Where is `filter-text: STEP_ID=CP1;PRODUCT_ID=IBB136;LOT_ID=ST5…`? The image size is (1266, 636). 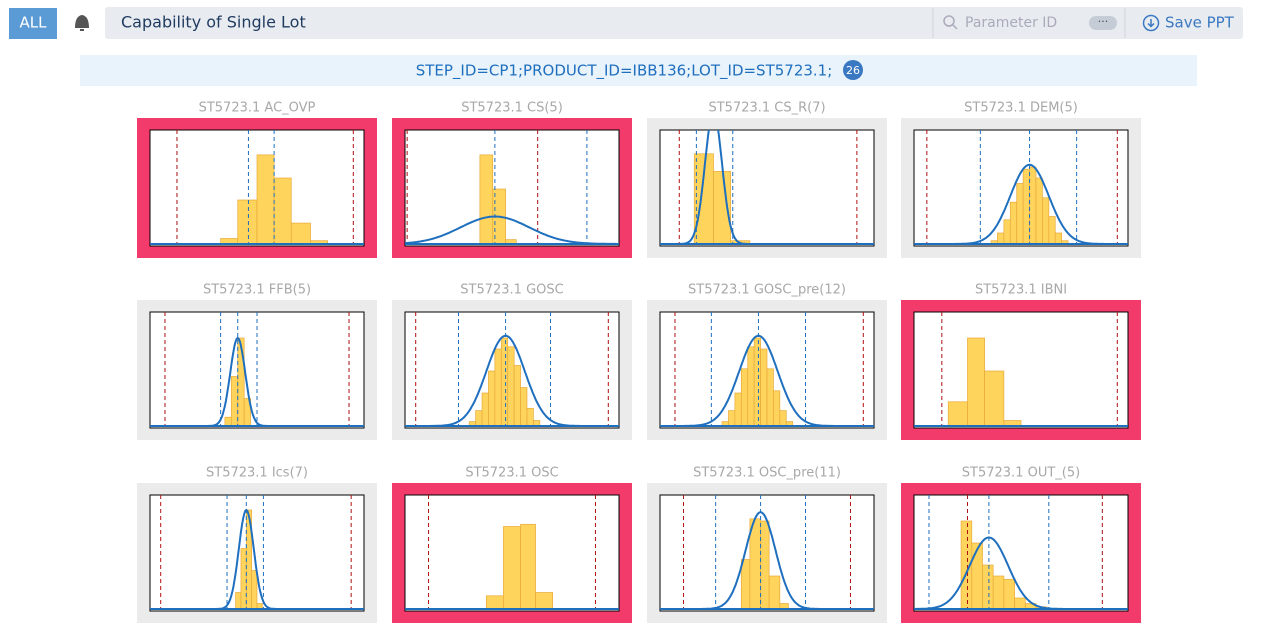
filter-text: STEP_ID=CP1;PRODUCT_ID=IBB136;LOT_ID=ST5… is located at coordinates (624, 71).